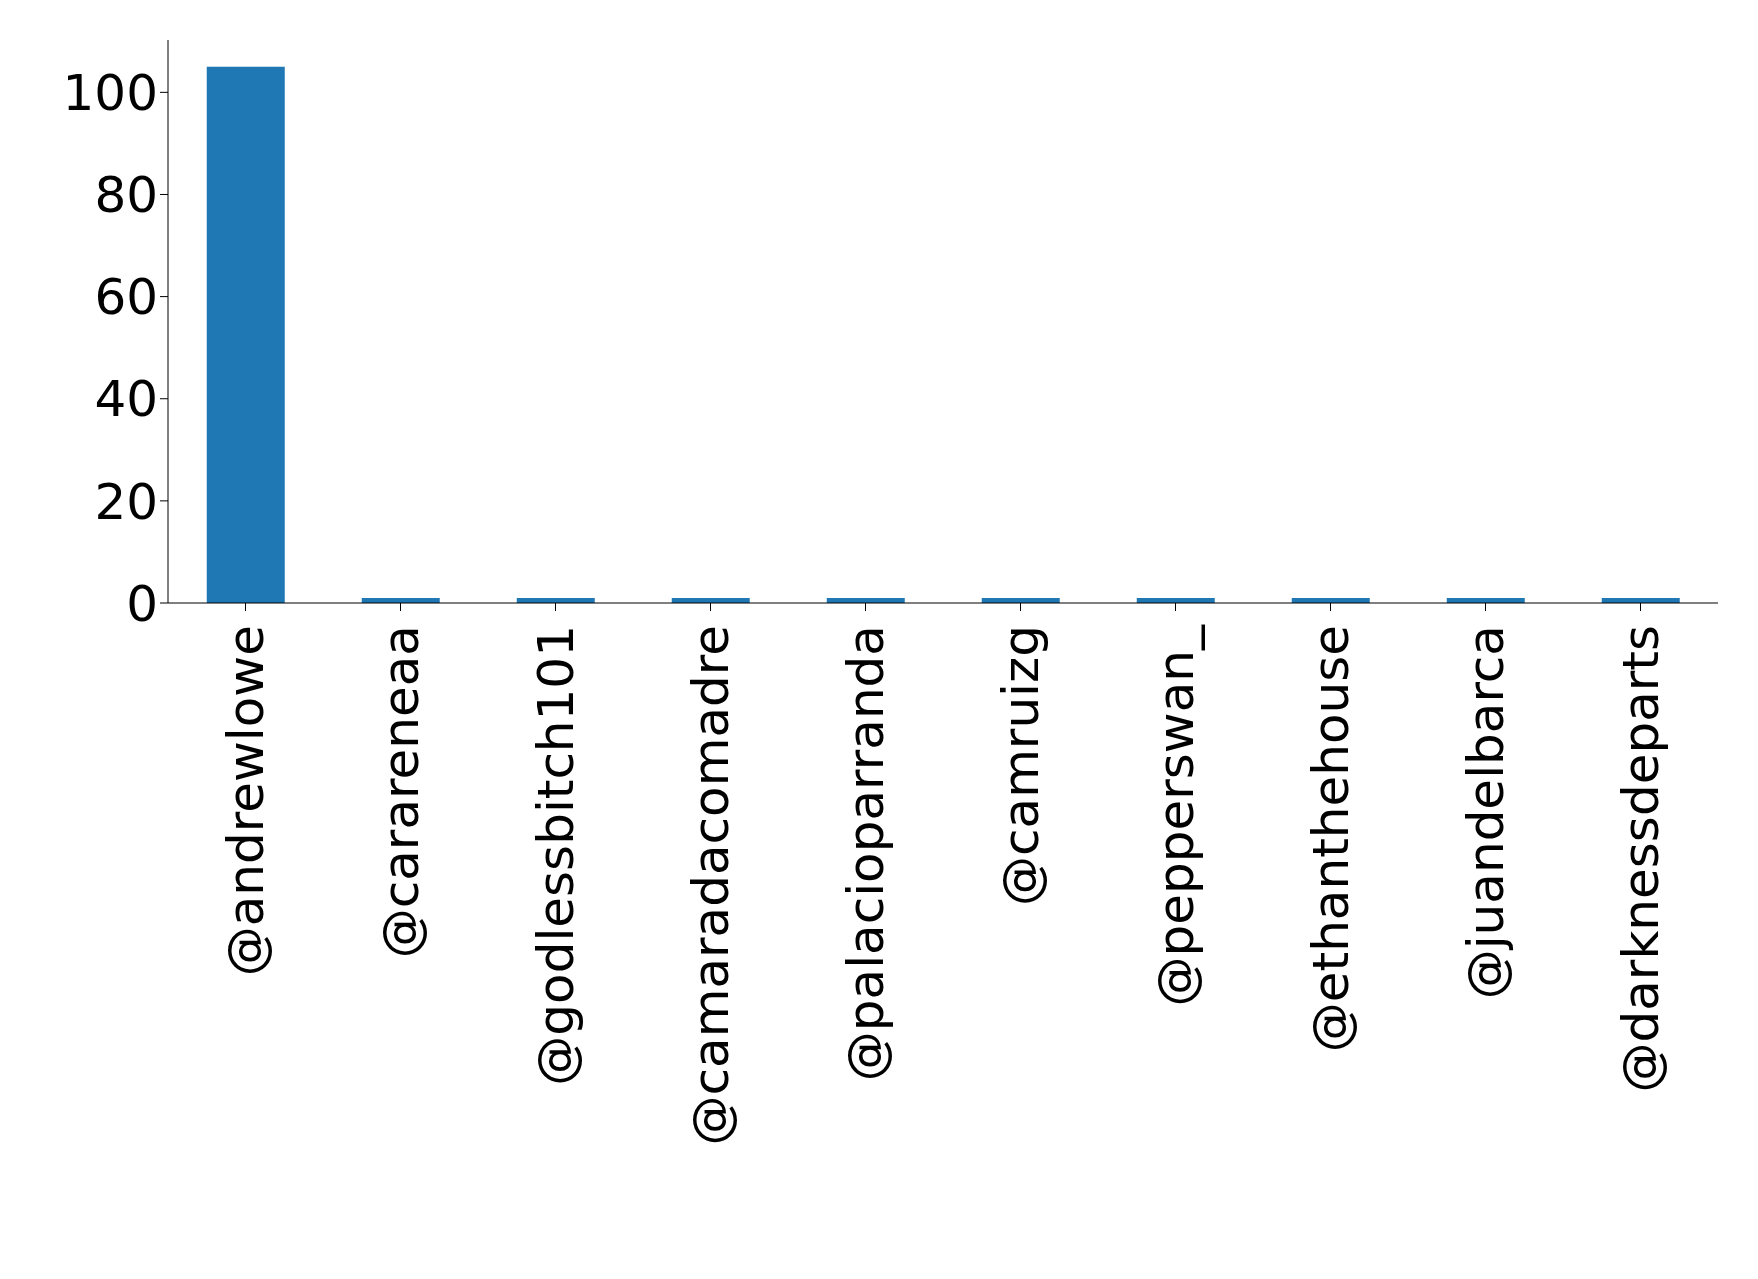 The width and height of the screenshot is (1758, 1279). What do you see at coordinates (110, 93) in the screenshot?
I see `y-tick-label: 100` at bounding box center [110, 93].